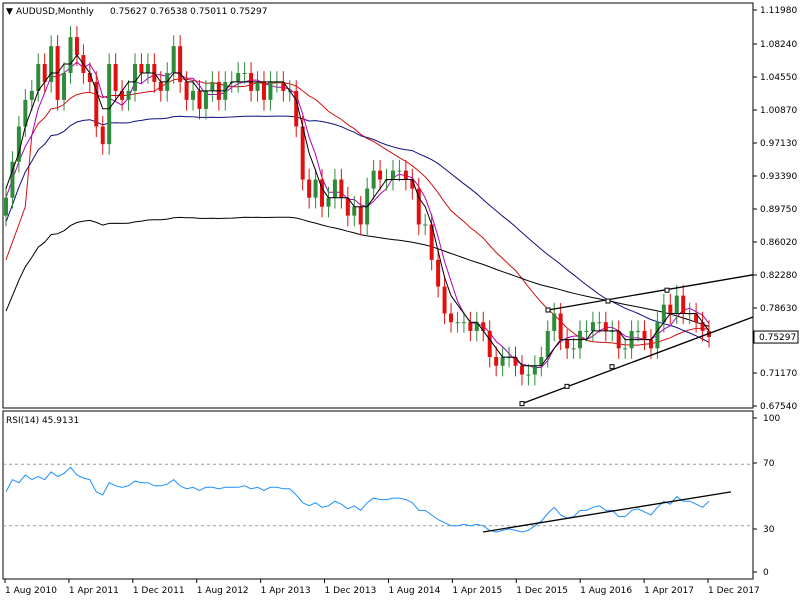  What do you see at coordinates (357, 499) in the screenshot?
I see `rsi-line` at bounding box center [357, 499].